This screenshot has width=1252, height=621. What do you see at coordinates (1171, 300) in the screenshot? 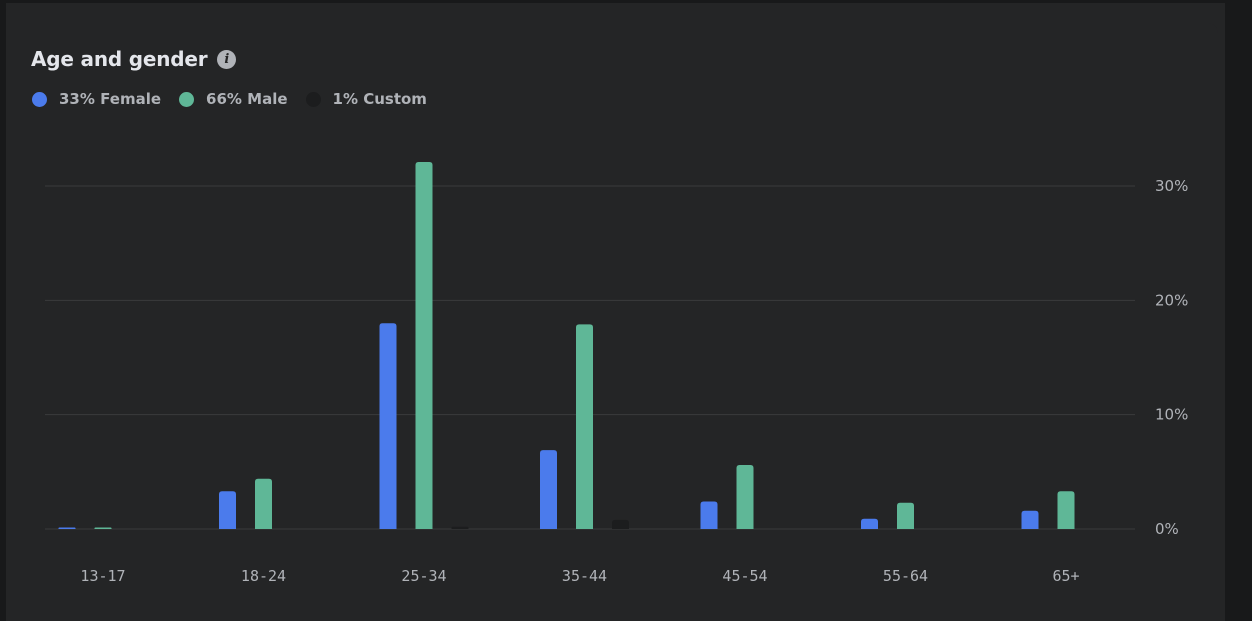
I see `y-tick-label: 20%` at bounding box center [1171, 300].